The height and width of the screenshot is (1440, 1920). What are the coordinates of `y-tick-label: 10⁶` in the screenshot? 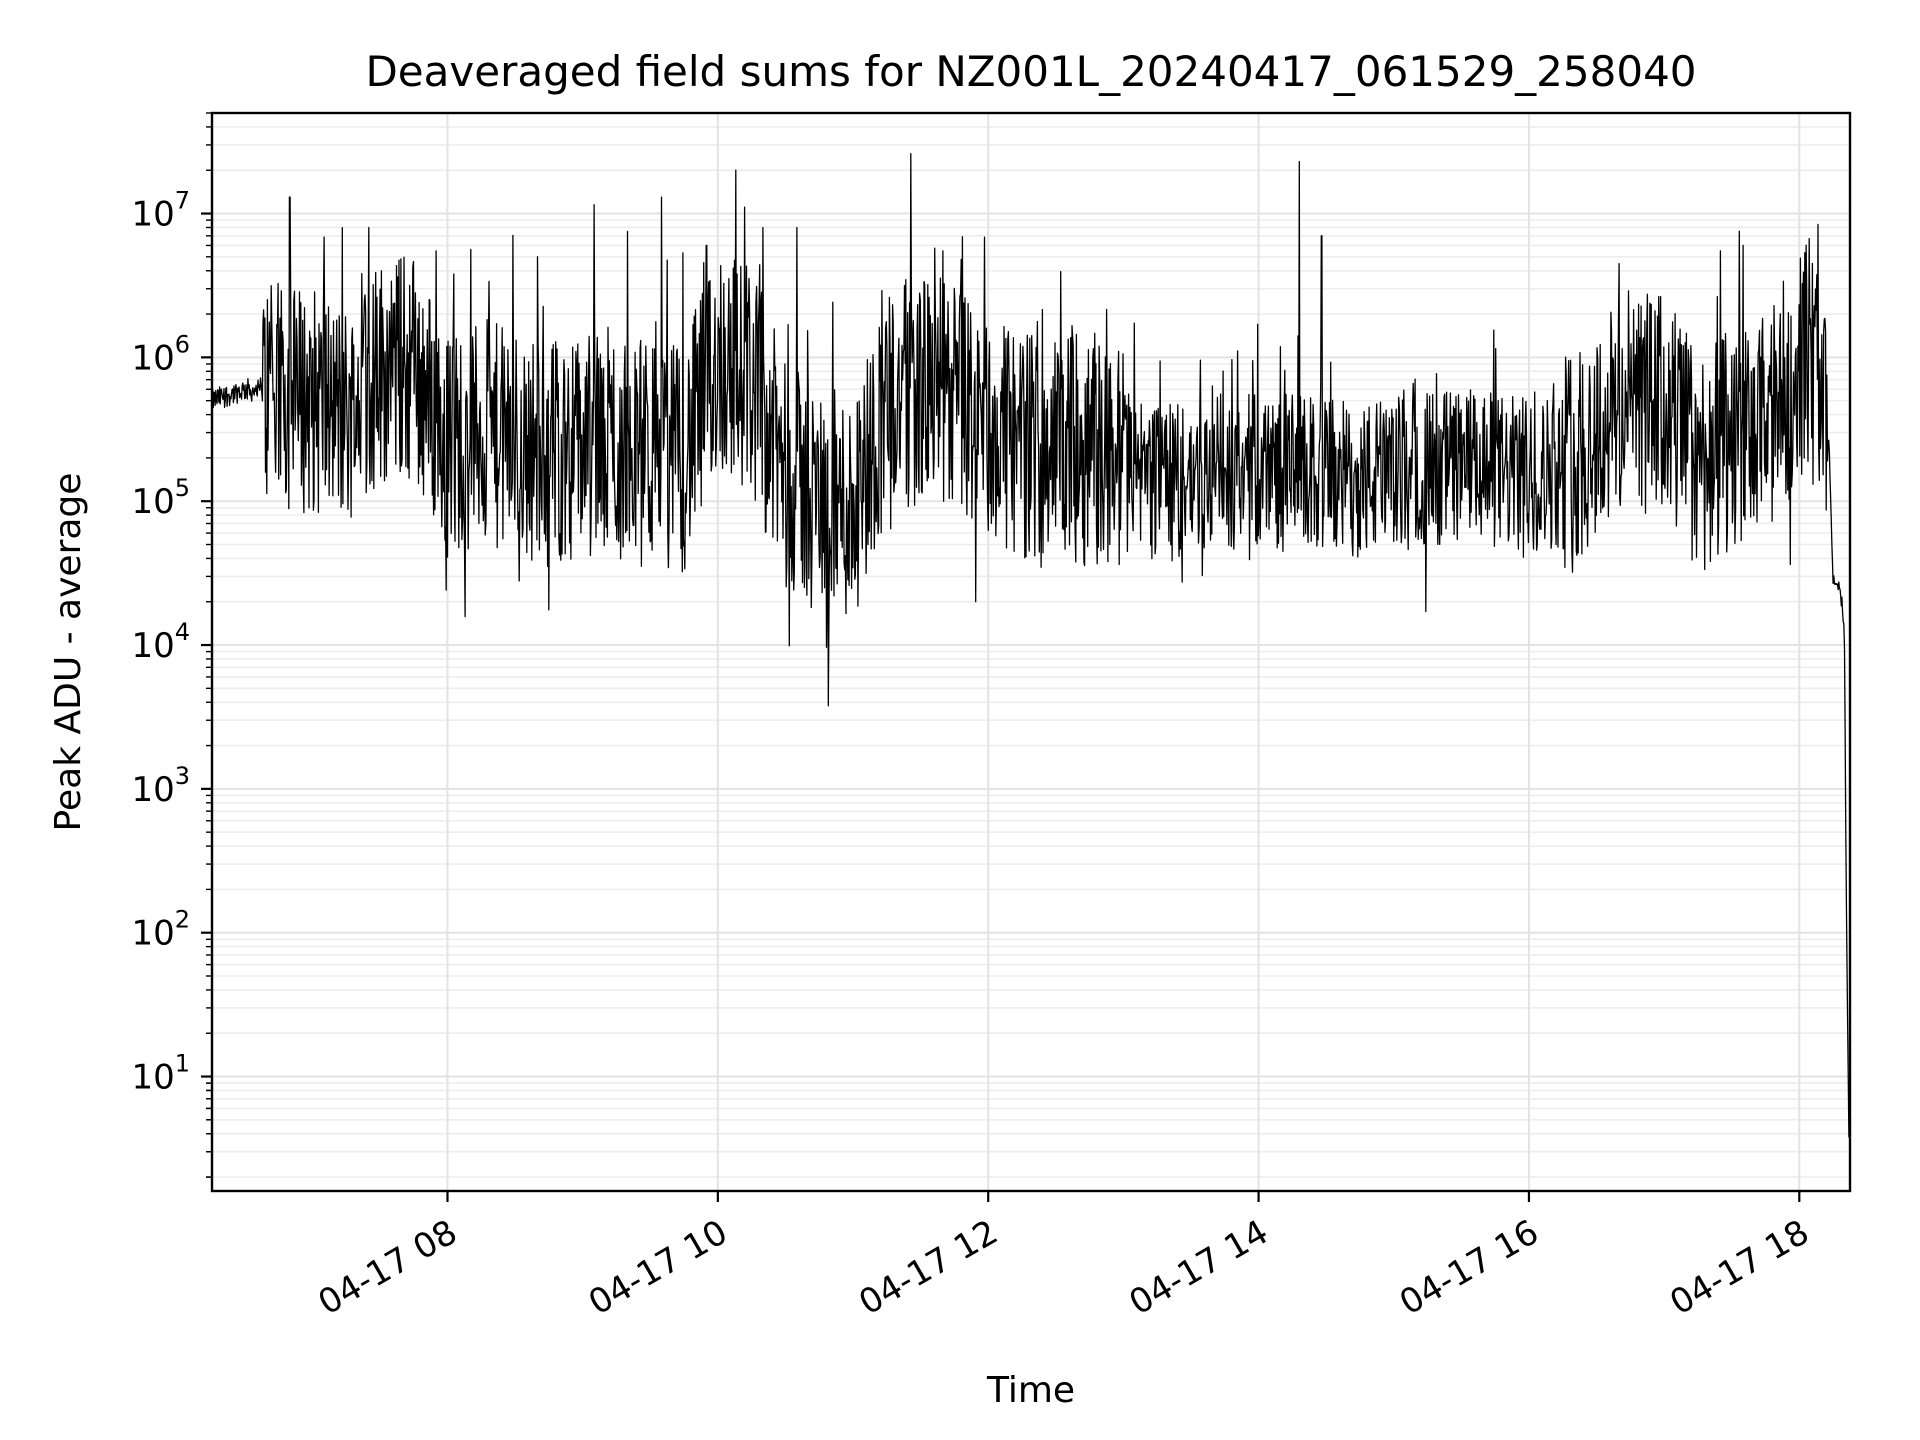 It's located at (160, 354).